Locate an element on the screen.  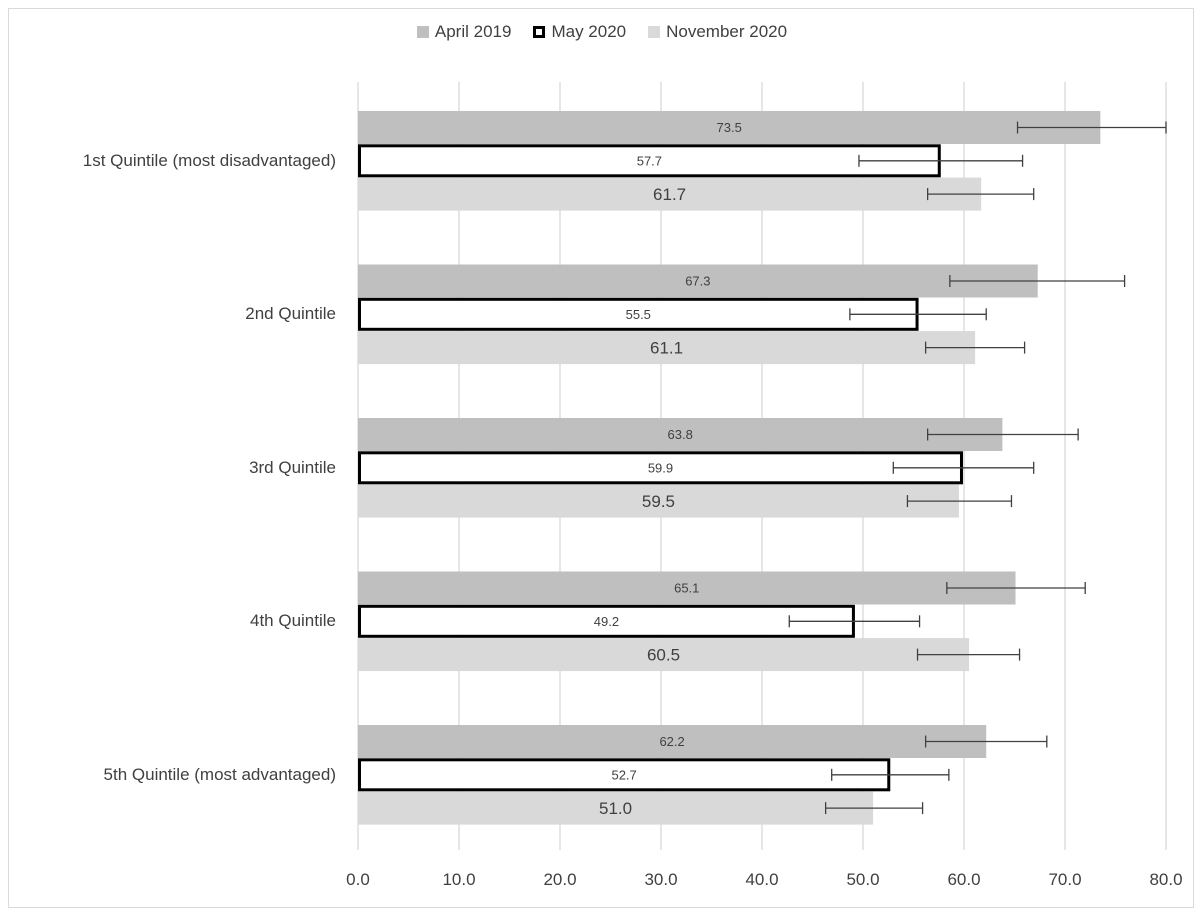
x-tick-label: 80.0 is located at coordinates (1166, 879).